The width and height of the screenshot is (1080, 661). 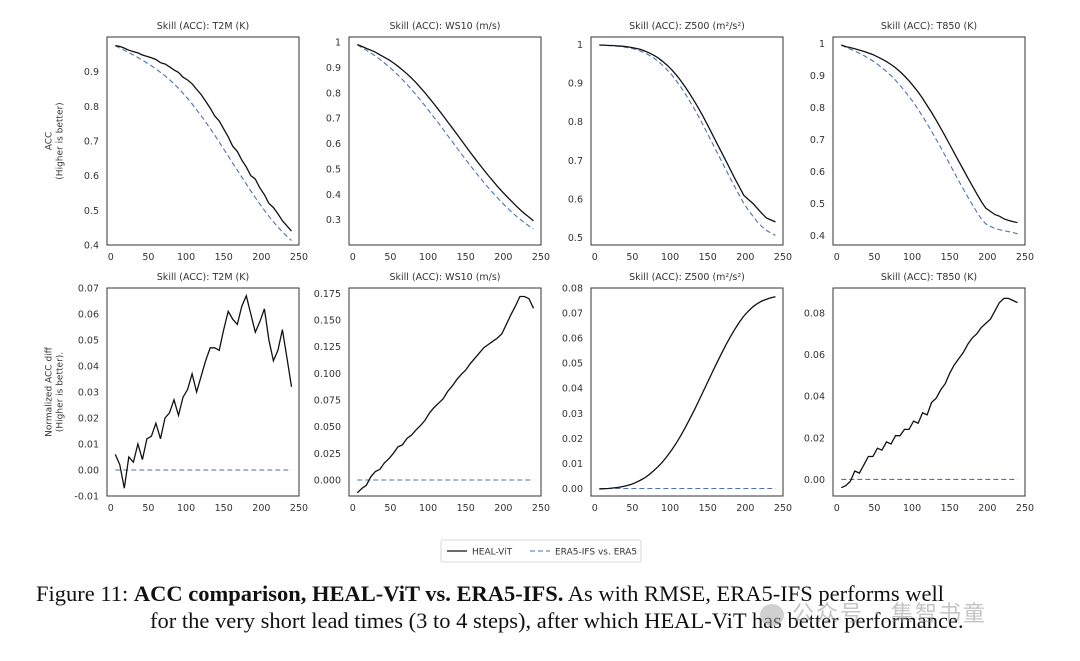 I want to click on y-tick-label: 0.100, so click(x=327, y=374).